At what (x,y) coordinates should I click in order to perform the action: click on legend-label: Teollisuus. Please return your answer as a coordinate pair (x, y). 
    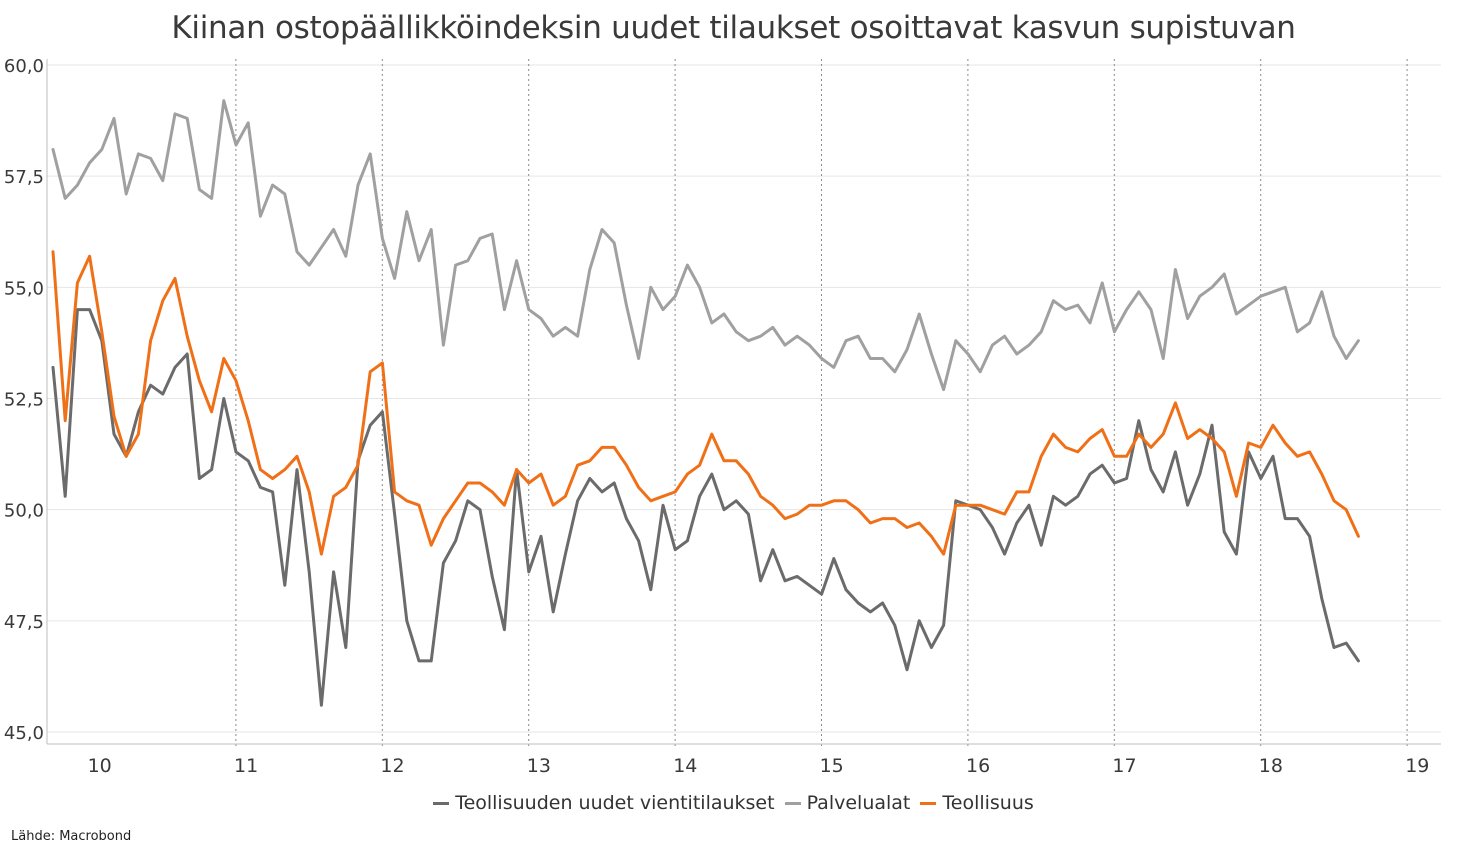
    Looking at the image, I should click on (988, 803).